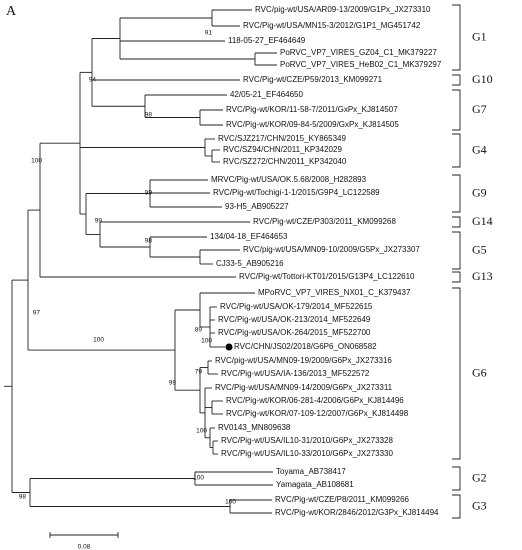  Describe the element at coordinates (479, 249) in the screenshot. I see `group-label: G5` at that location.